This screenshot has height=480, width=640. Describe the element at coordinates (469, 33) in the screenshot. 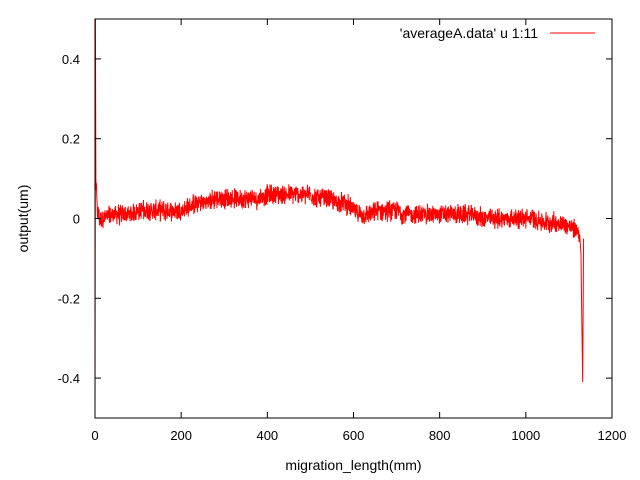

I see `legend-label: 'averageA.data' u 1:11` at that location.